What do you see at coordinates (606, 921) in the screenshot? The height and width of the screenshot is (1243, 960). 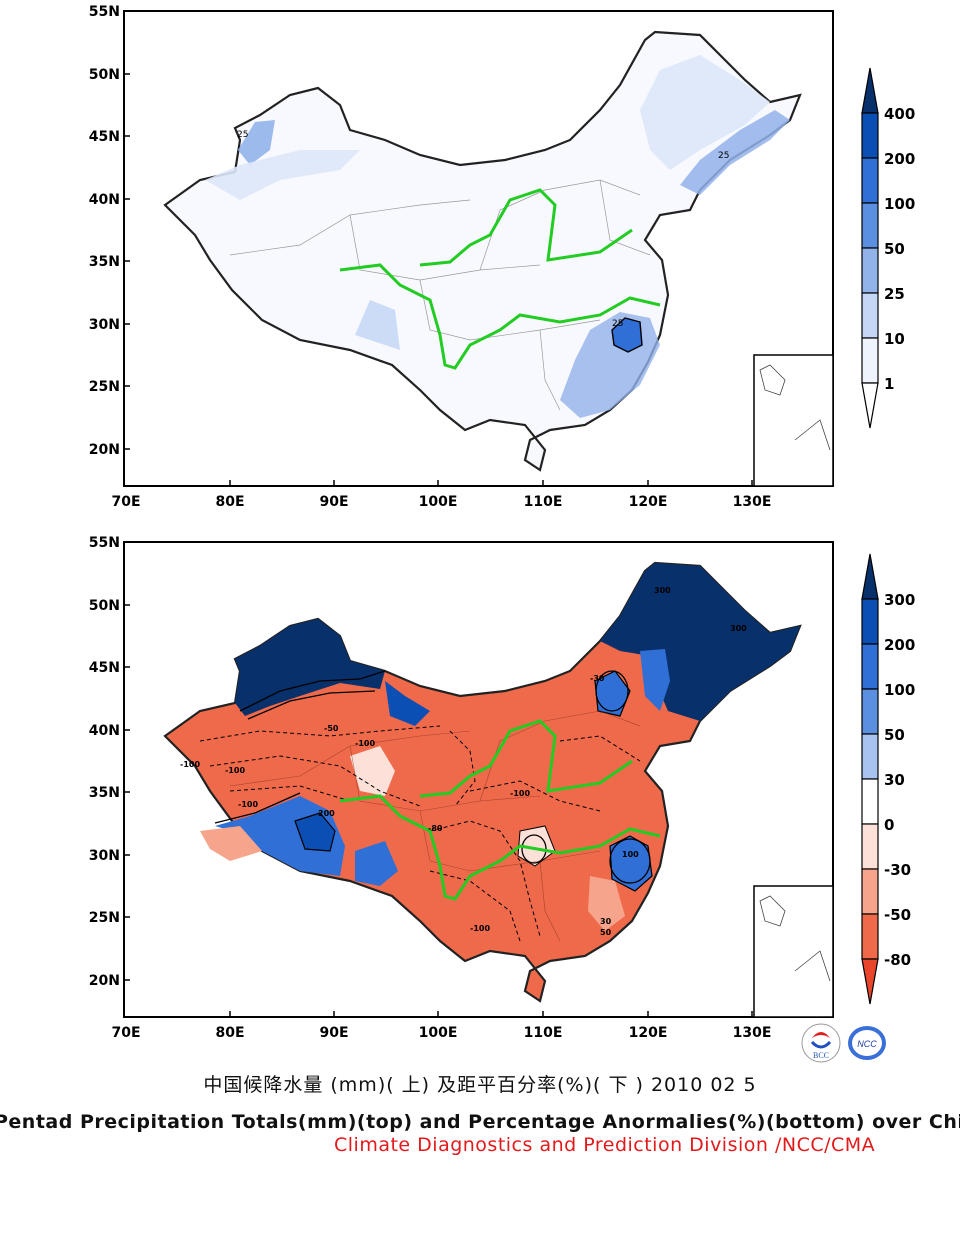 I see `bottom-contour-label: 30` at bounding box center [606, 921].